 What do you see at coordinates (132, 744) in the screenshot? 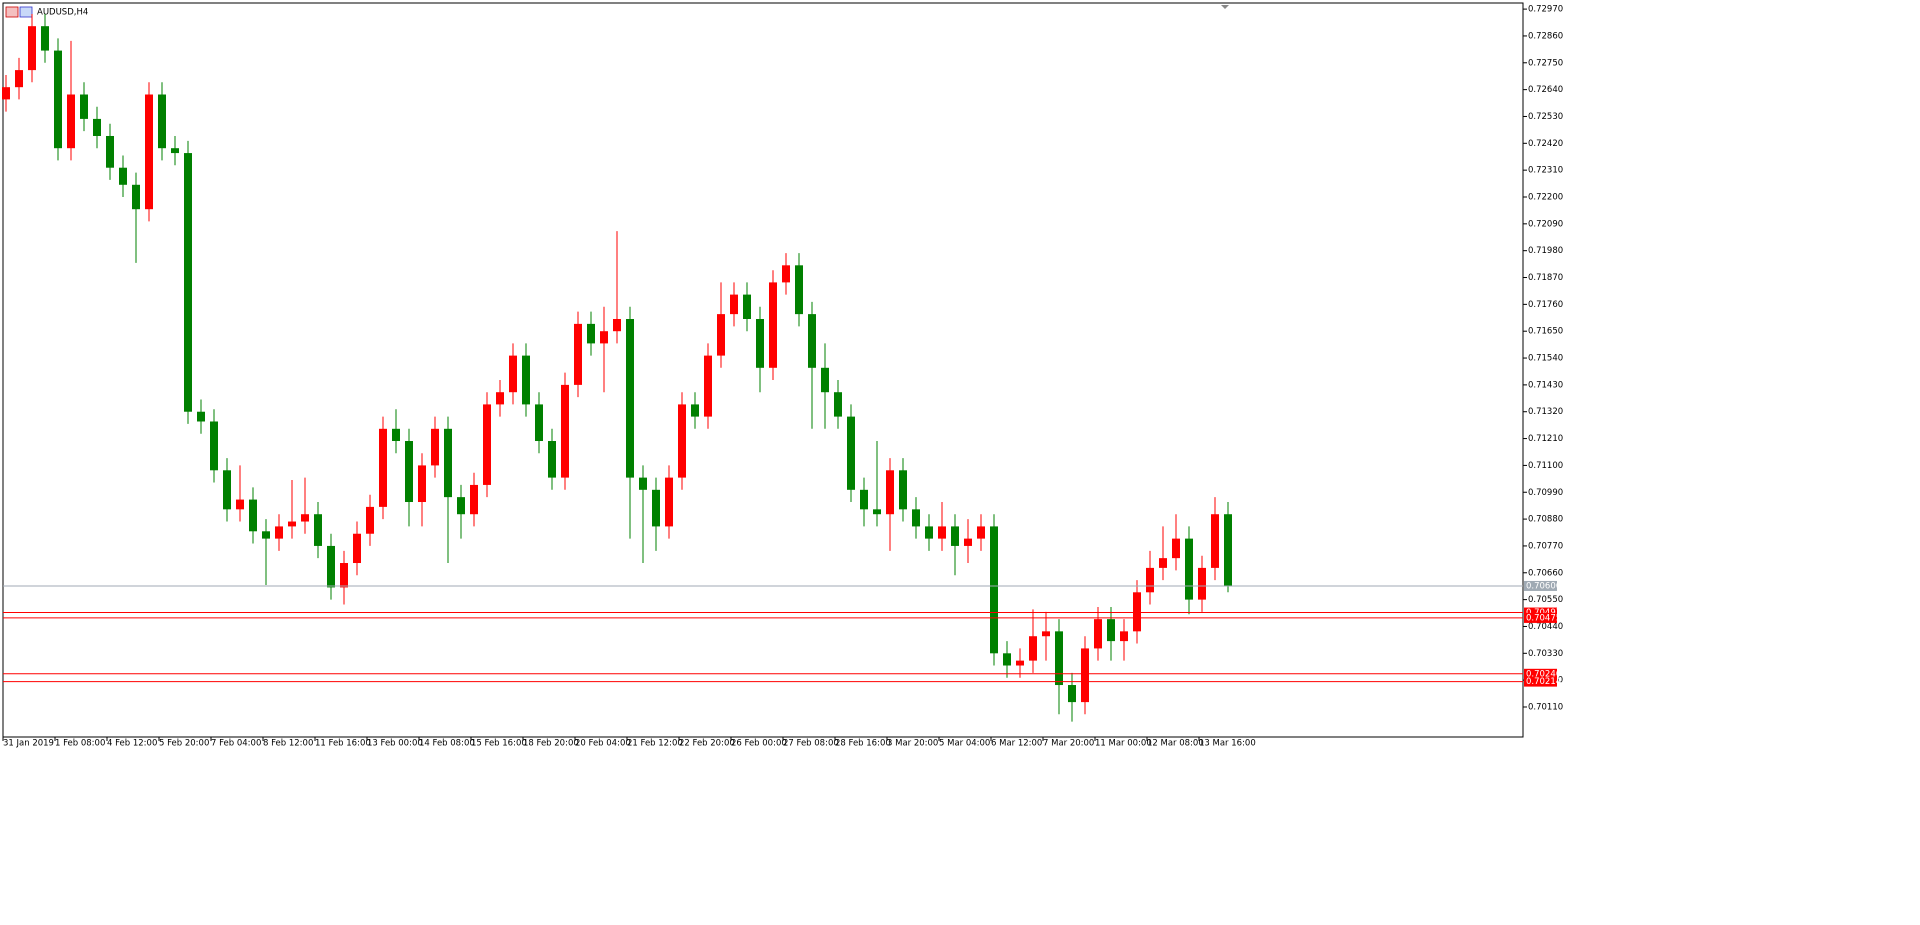
I see `x-tick-label: 4 Feb 12:00` at bounding box center [132, 744].